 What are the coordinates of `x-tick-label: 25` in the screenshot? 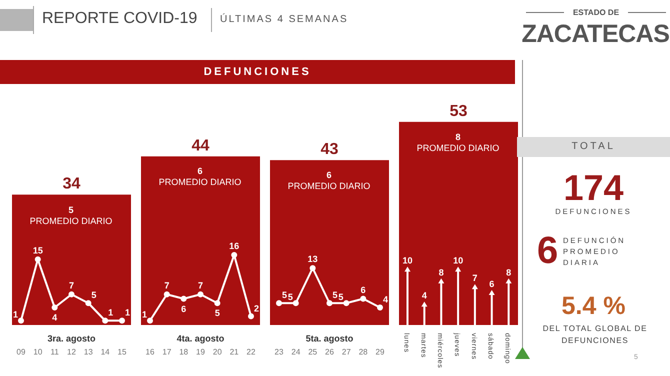 It's located at (313, 352).